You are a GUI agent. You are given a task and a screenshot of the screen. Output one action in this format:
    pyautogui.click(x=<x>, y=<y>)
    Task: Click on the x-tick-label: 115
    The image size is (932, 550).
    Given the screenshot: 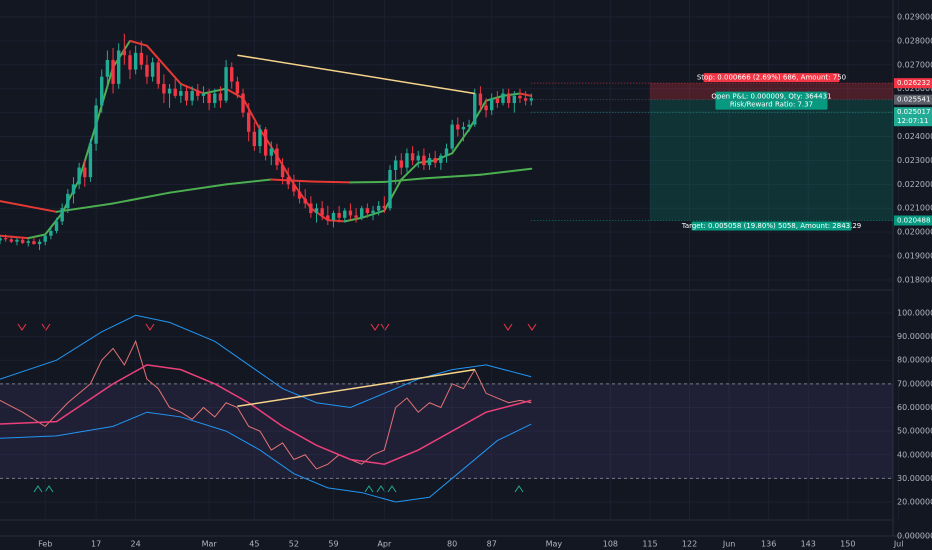 What is the action you would take?
    pyautogui.click(x=649, y=544)
    